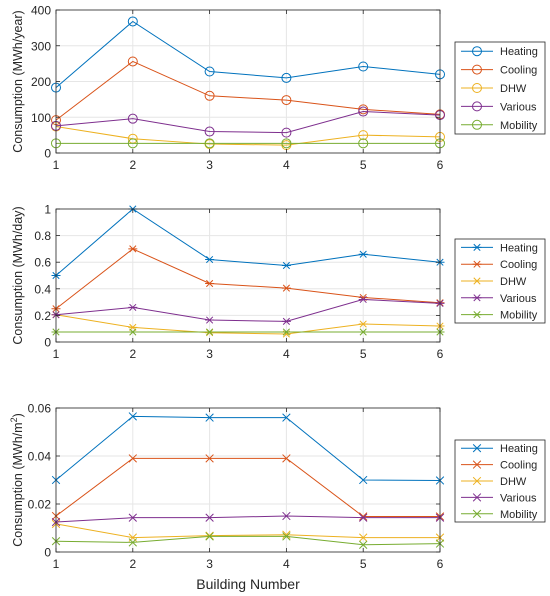  Describe the element at coordinates (42, 263) in the screenshot. I see `y-tick-label: 0.6` at that location.